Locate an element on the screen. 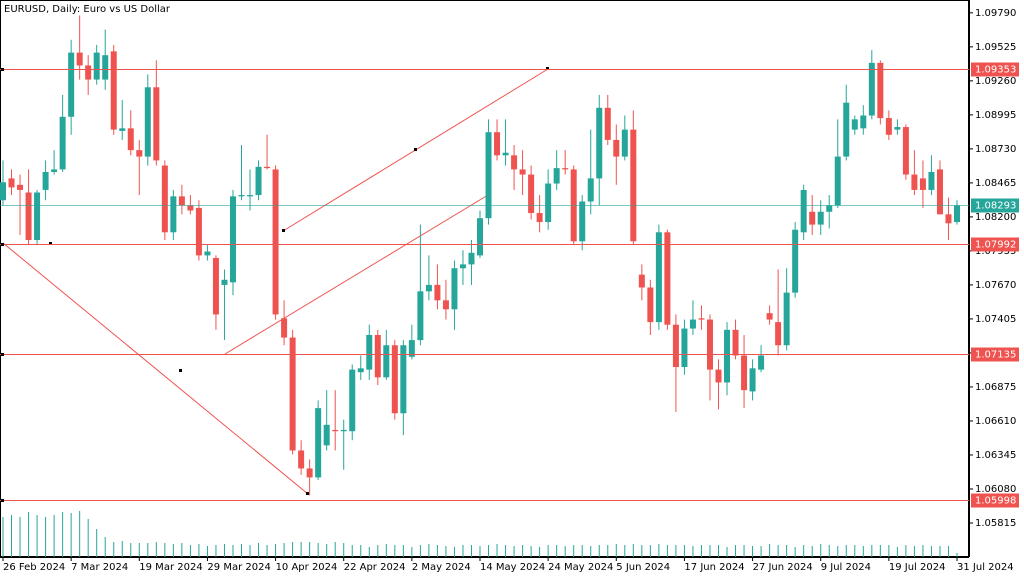 This screenshot has height=576, width=1024. x-tick-label: 29 Mar 2024 is located at coordinates (238, 567).